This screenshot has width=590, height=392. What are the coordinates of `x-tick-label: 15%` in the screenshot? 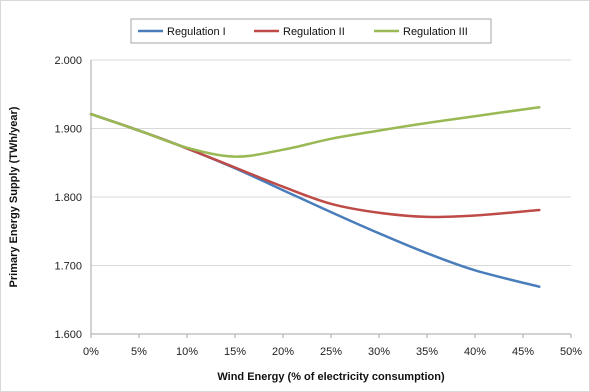 It's located at (235, 352).